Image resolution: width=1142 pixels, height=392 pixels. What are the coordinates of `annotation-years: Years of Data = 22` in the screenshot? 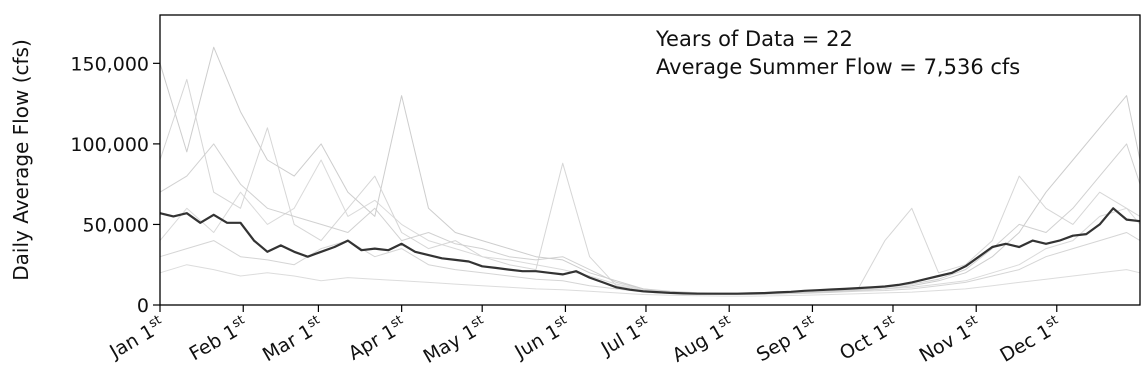 It's located at (754, 39).